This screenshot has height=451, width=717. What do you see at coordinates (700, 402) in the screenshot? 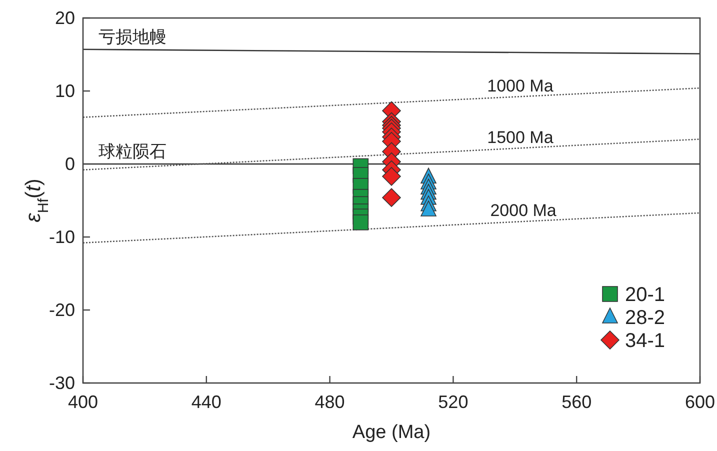
I see `x-tick-label: 600` at bounding box center [700, 402].